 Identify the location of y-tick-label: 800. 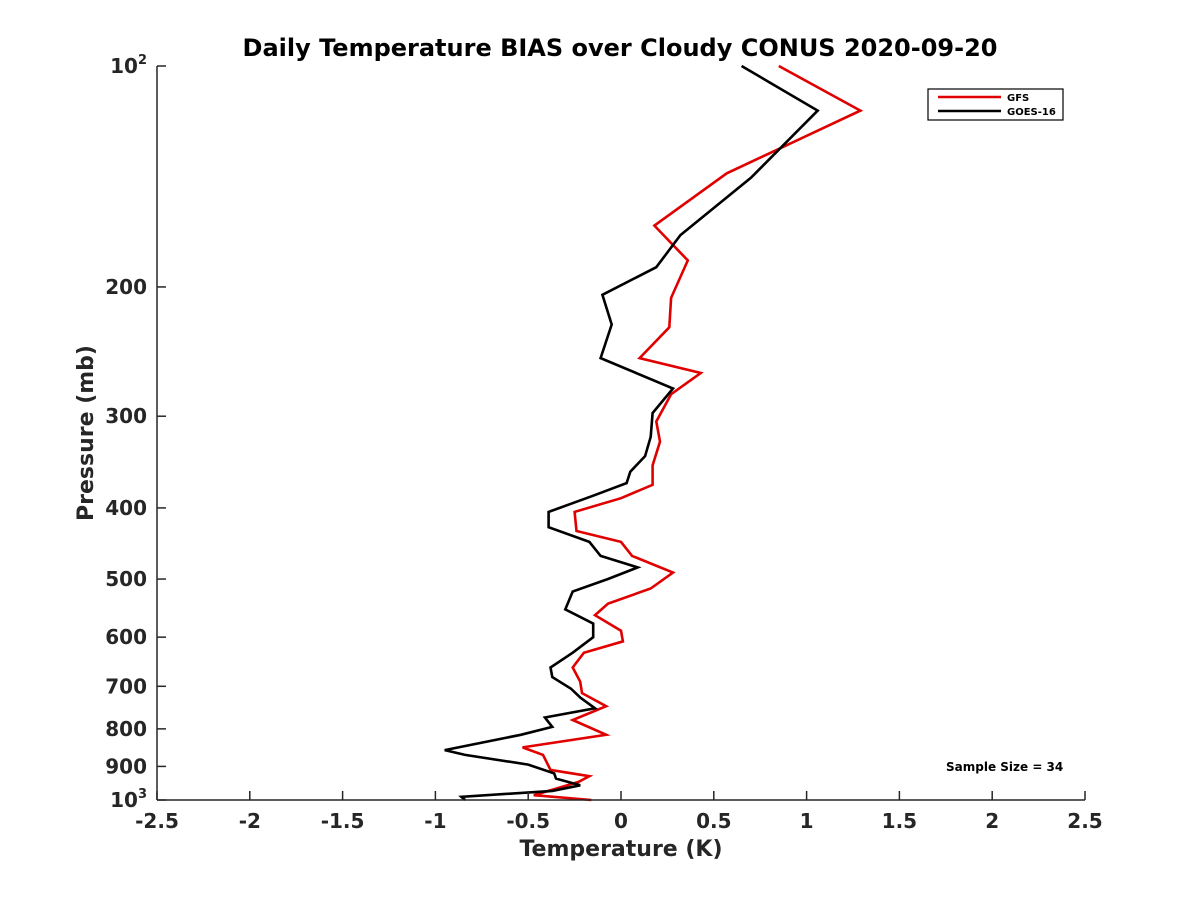
(126, 729).